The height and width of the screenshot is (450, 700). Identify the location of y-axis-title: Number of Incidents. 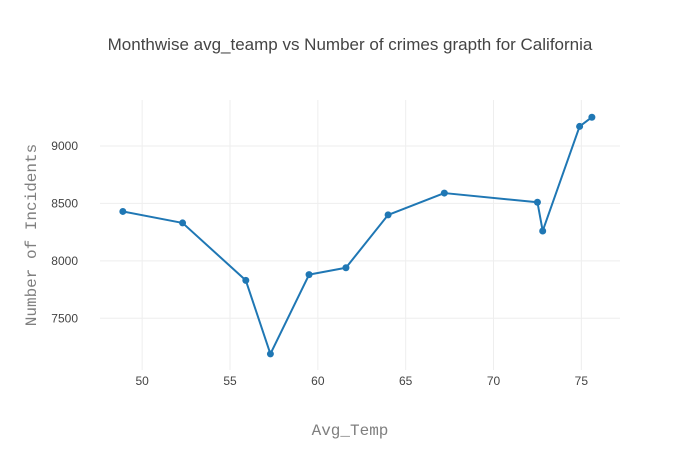
(32, 235).